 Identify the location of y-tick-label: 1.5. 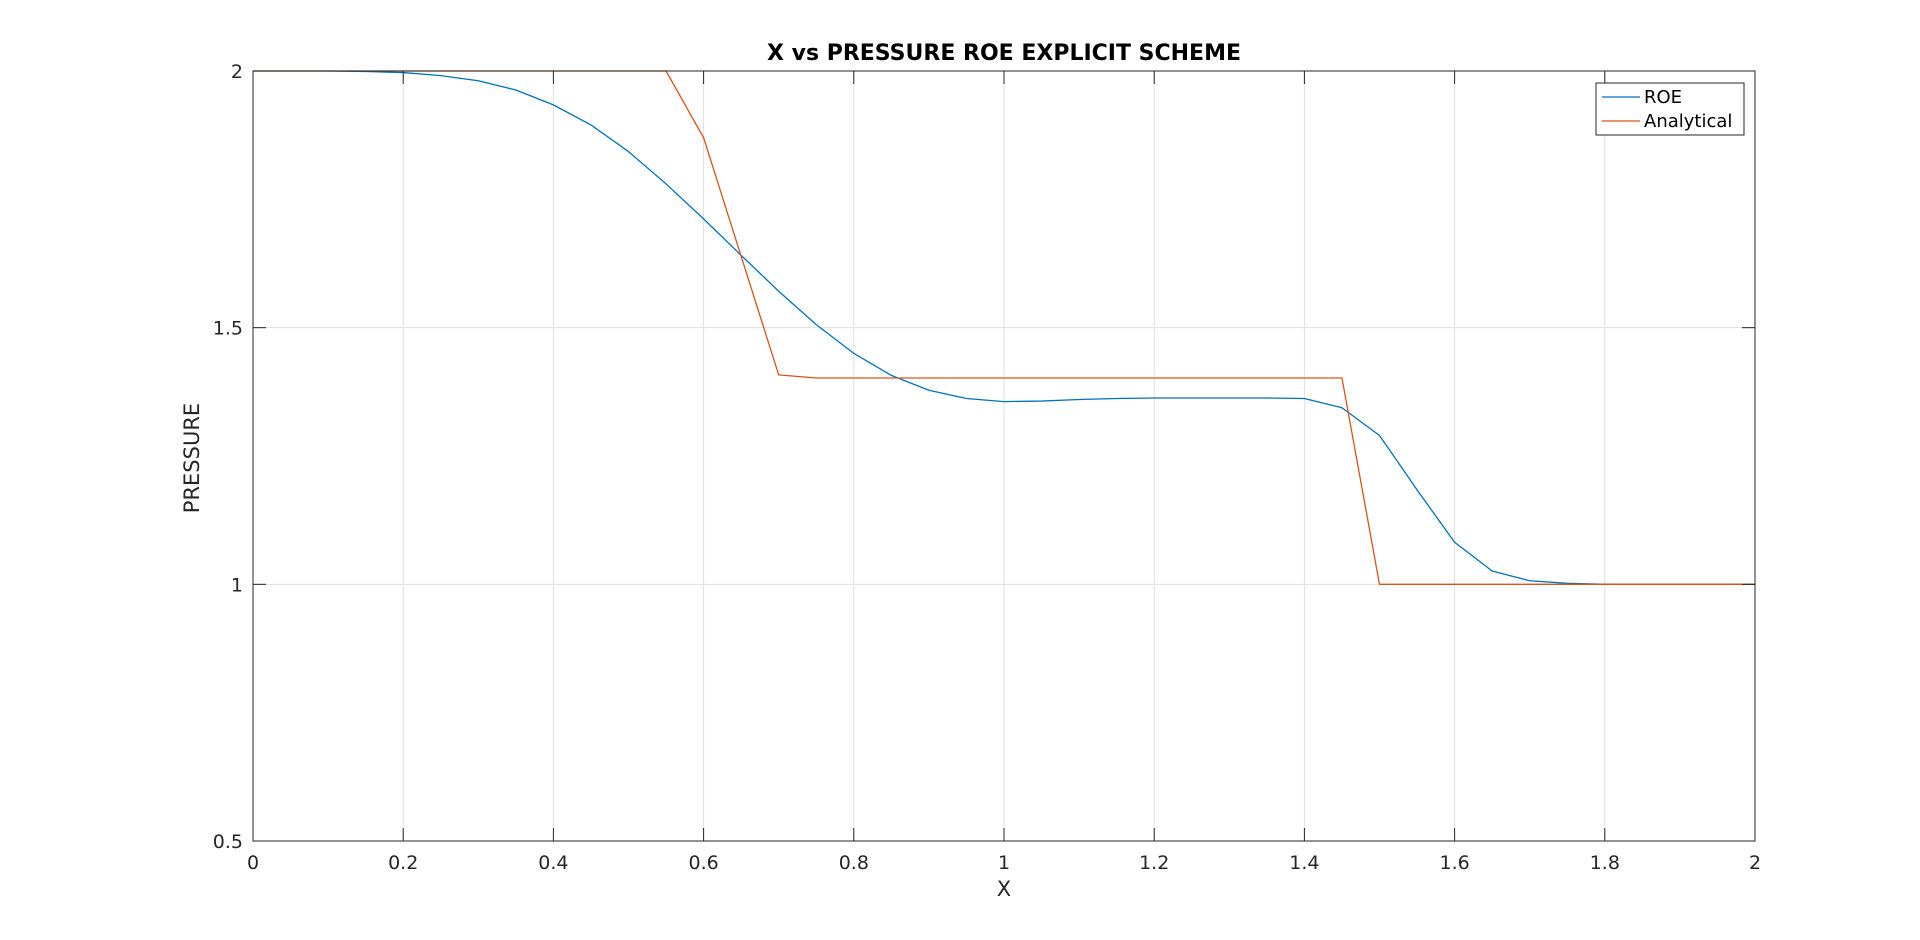
(228, 329).